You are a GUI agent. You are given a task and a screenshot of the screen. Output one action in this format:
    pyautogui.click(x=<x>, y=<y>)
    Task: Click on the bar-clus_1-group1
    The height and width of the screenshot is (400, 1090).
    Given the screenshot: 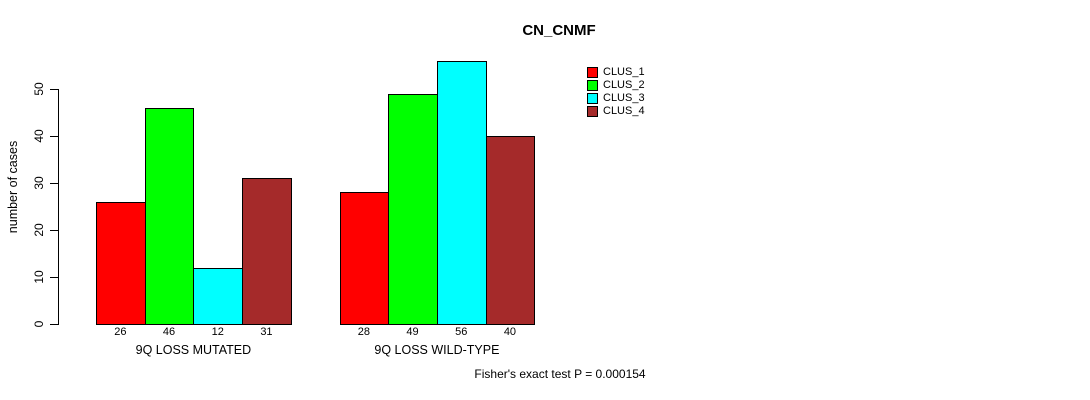 What is the action you would take?
    pyautogui.click(x=121, y=263)
    